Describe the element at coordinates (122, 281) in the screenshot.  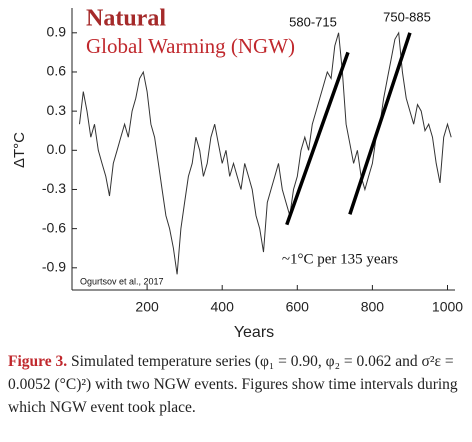
I see `annotation: Ogurtsov et al., 2017` at that location.